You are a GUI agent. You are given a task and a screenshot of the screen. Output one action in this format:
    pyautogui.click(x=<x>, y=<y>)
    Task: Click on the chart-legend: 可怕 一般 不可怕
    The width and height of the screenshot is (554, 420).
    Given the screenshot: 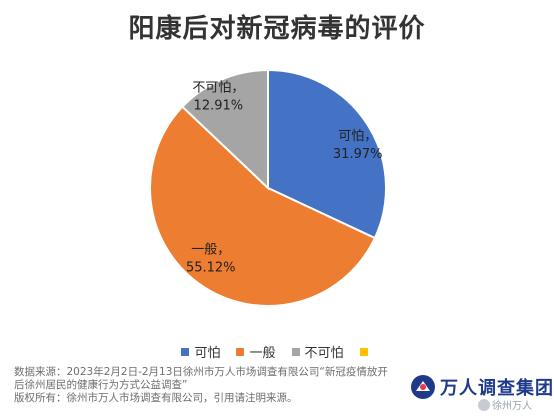 What is the action you would take?
    pyautogui.click(x=277, y=351)
    